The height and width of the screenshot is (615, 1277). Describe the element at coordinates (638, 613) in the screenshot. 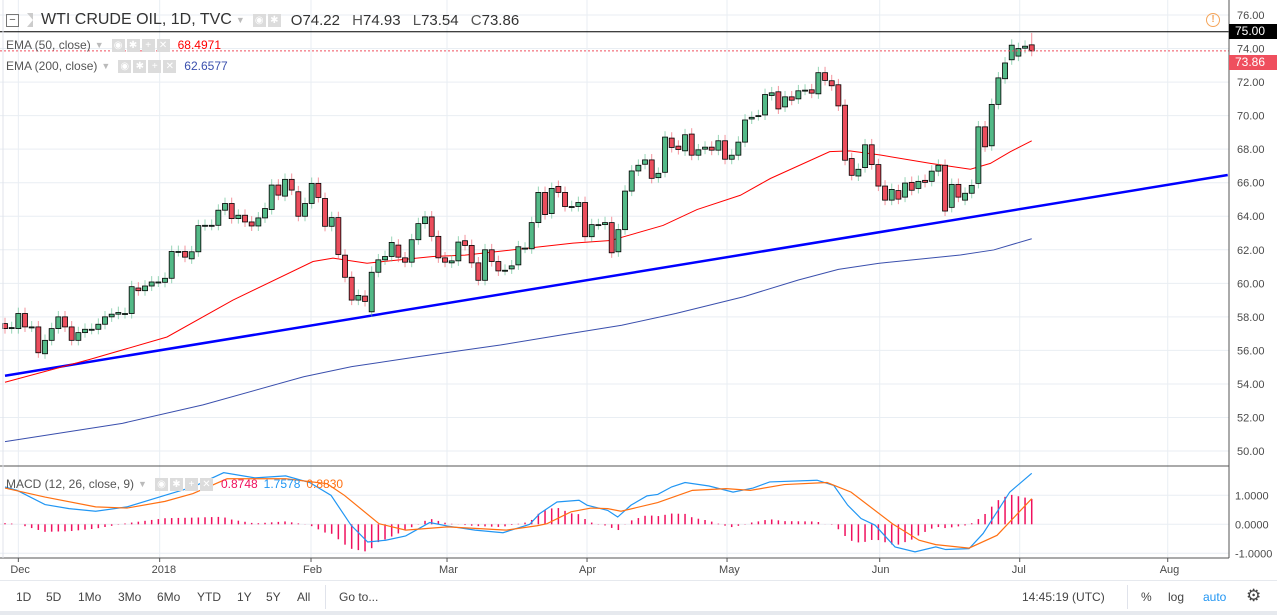

I see `bottom-strip` at that location.